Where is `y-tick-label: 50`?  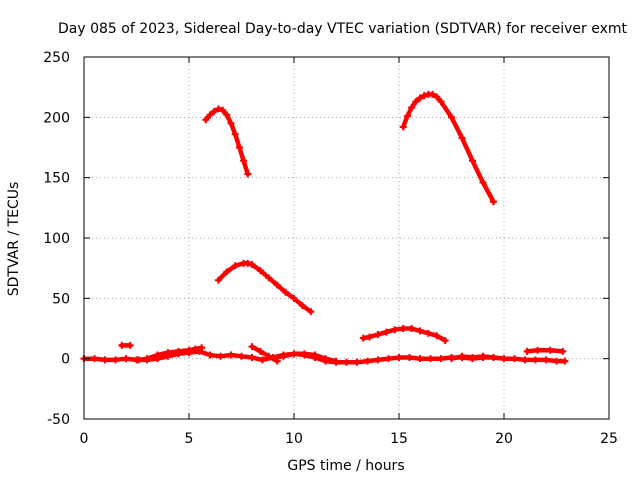
y-tick-label: 50 is located at coordinates (61, 299).